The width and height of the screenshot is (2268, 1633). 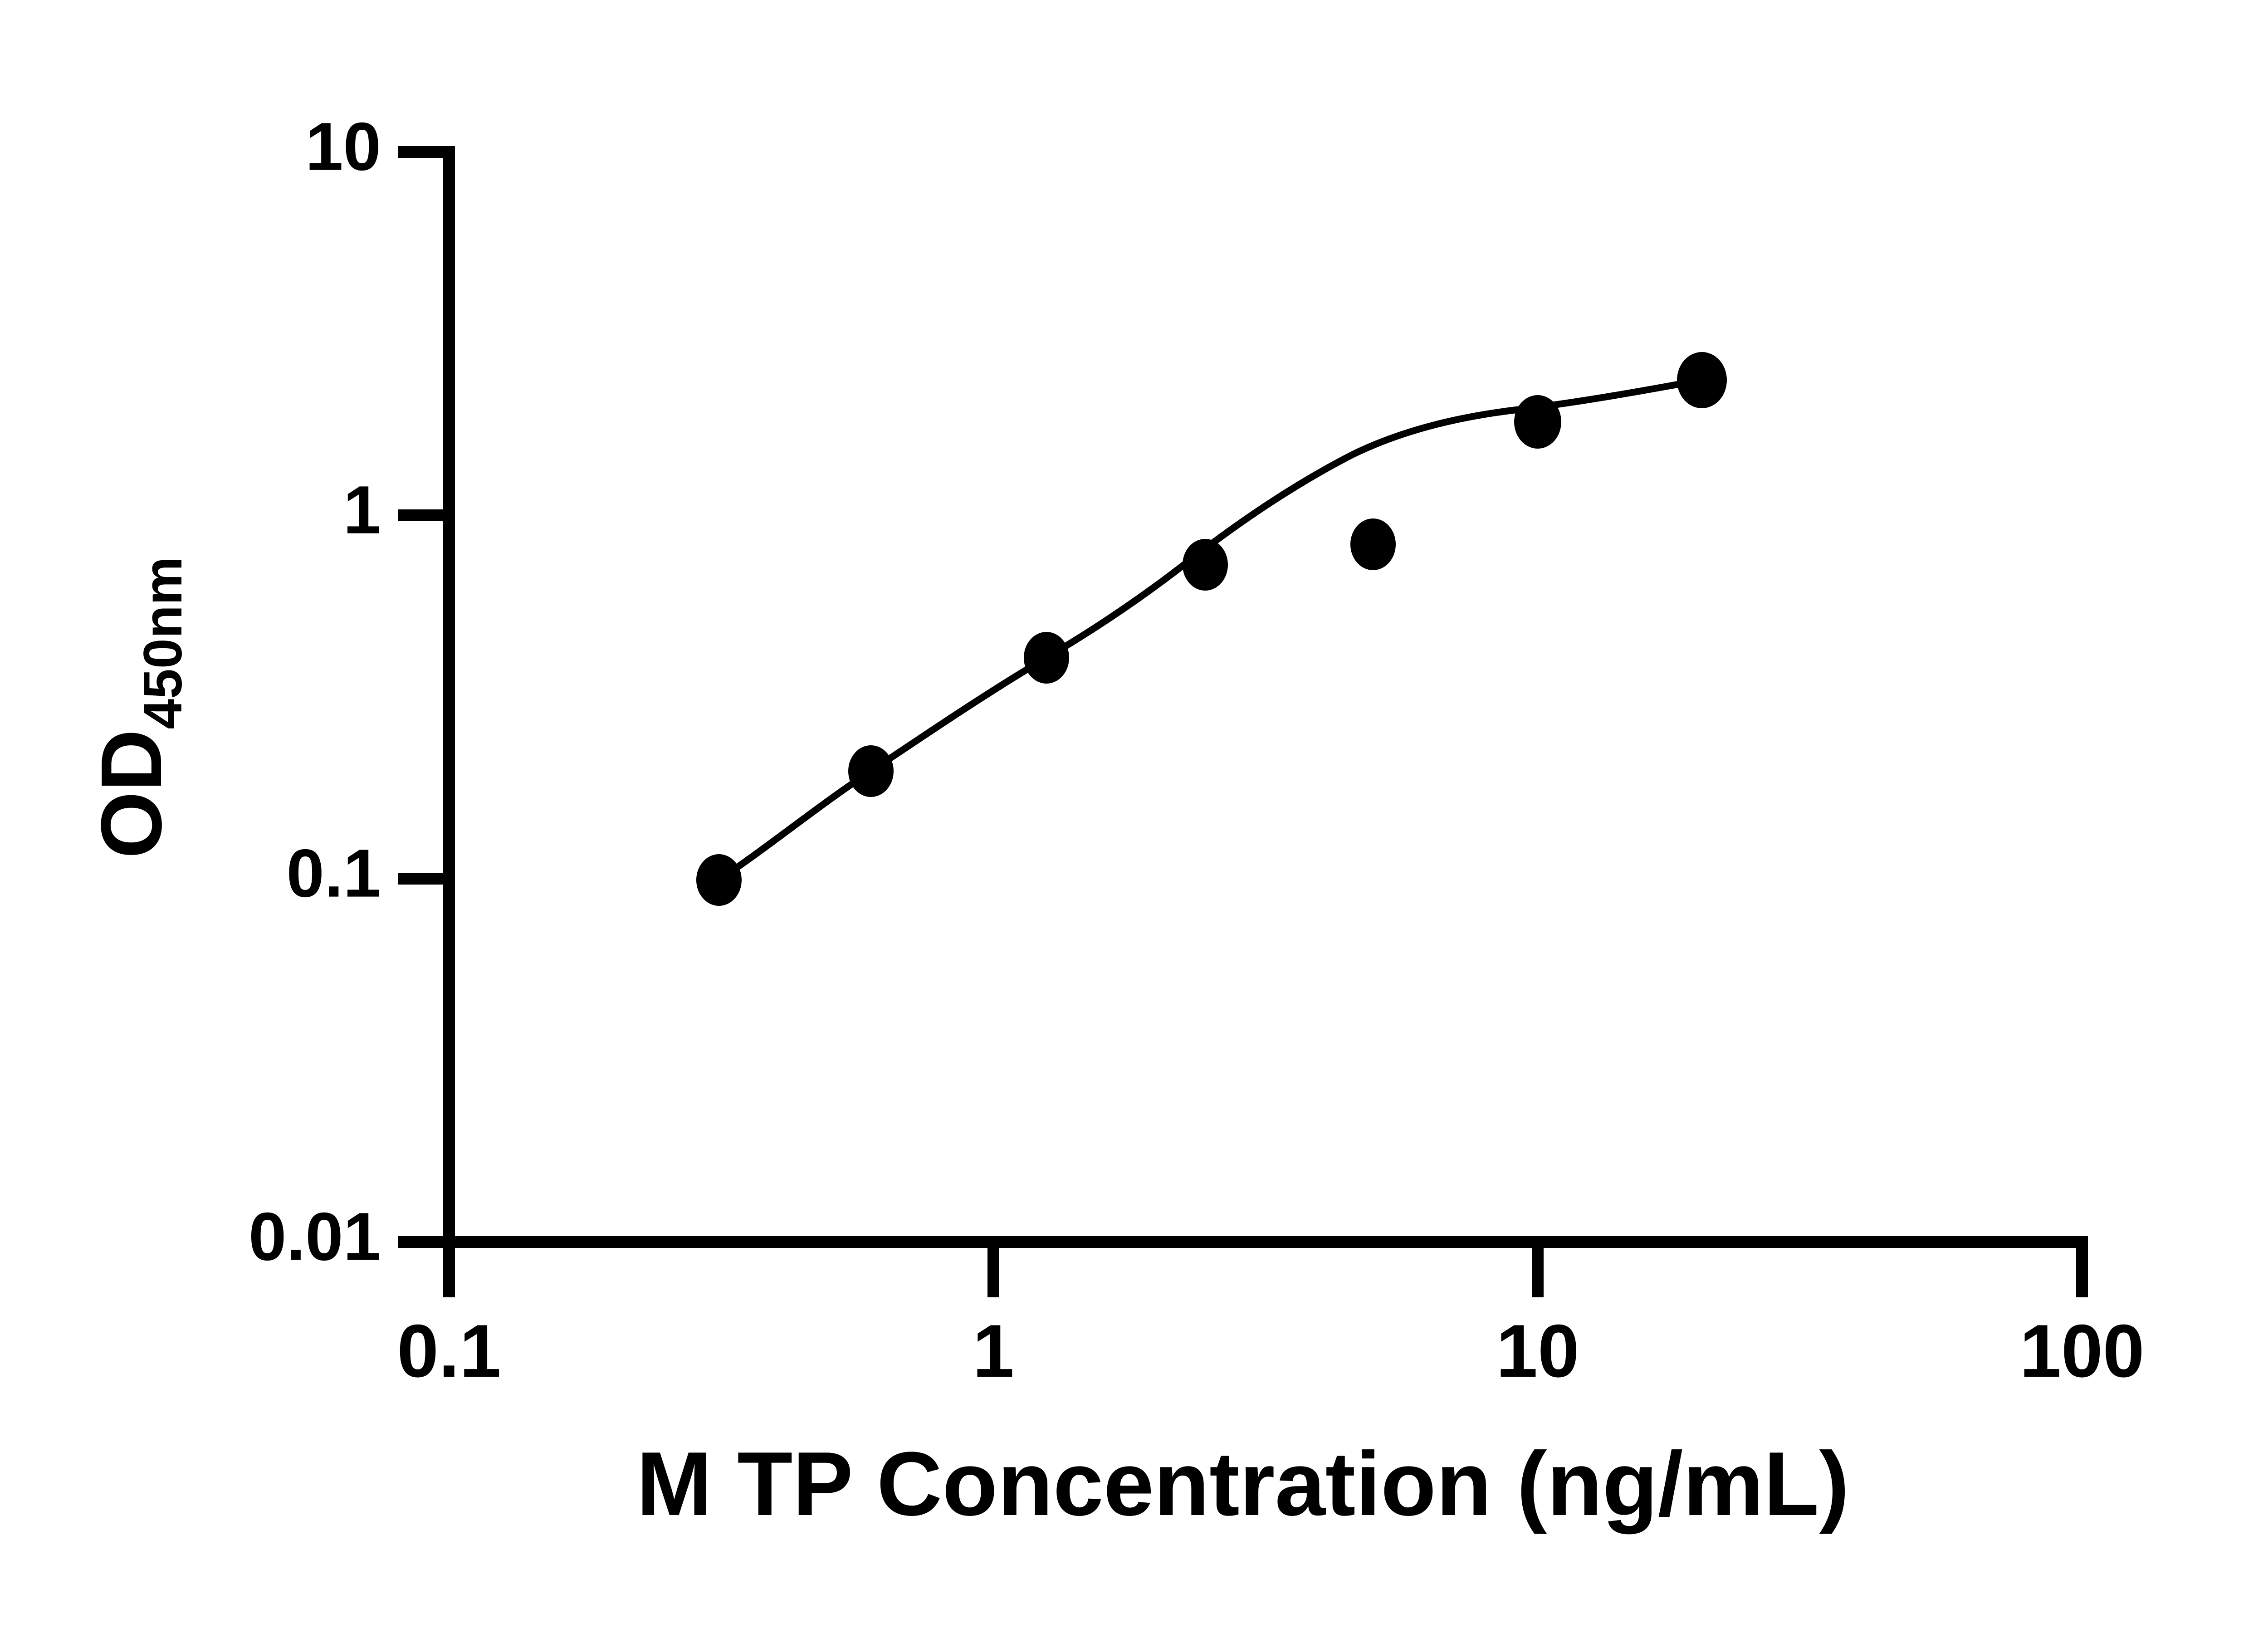 What do you see at coordinates (1537, 1351) in the screenshot?
I see `x-tick-label-10: 10` at bounding box center [1537, 1351].